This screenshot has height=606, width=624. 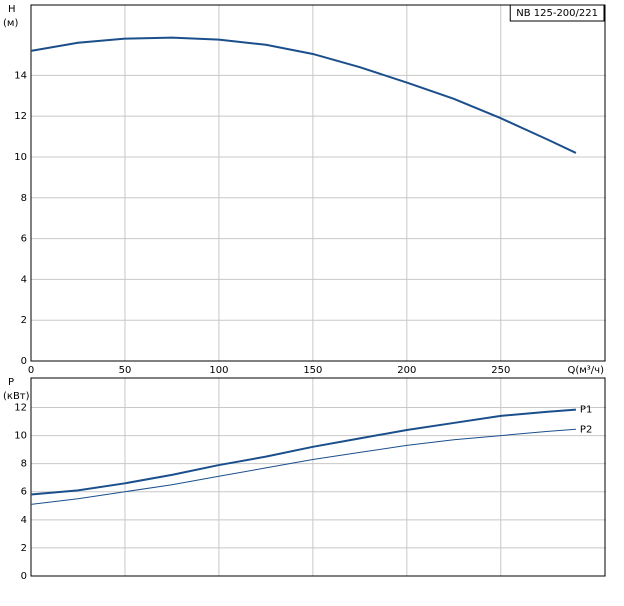 What do you see at coordinates (12, 9) in the screenshot?
I see `y-axis-label: H` at bounding box center [12, 9].